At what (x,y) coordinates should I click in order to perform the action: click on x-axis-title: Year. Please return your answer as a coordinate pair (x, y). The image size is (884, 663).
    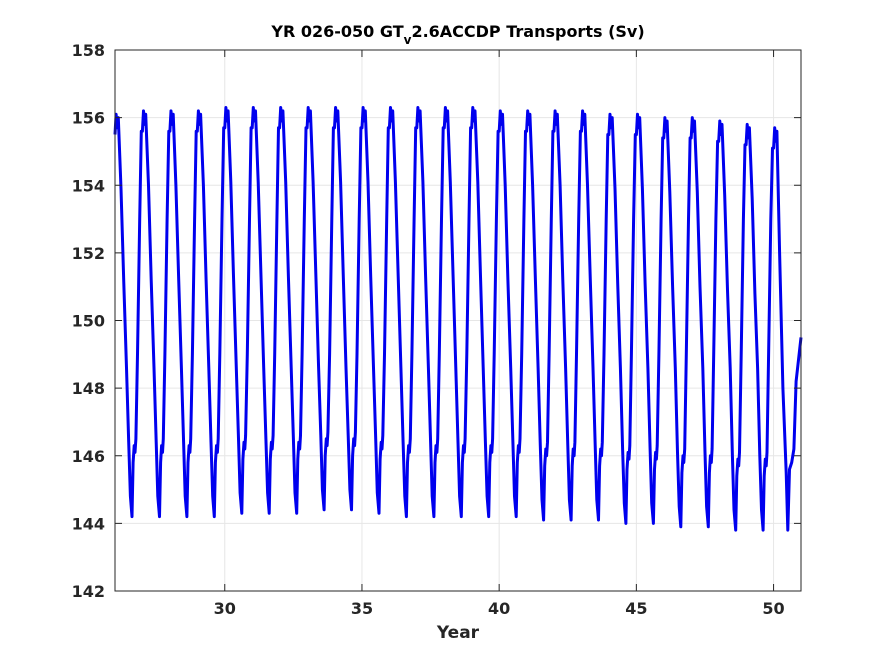
    Looking at the image, I should click on (458, 633).